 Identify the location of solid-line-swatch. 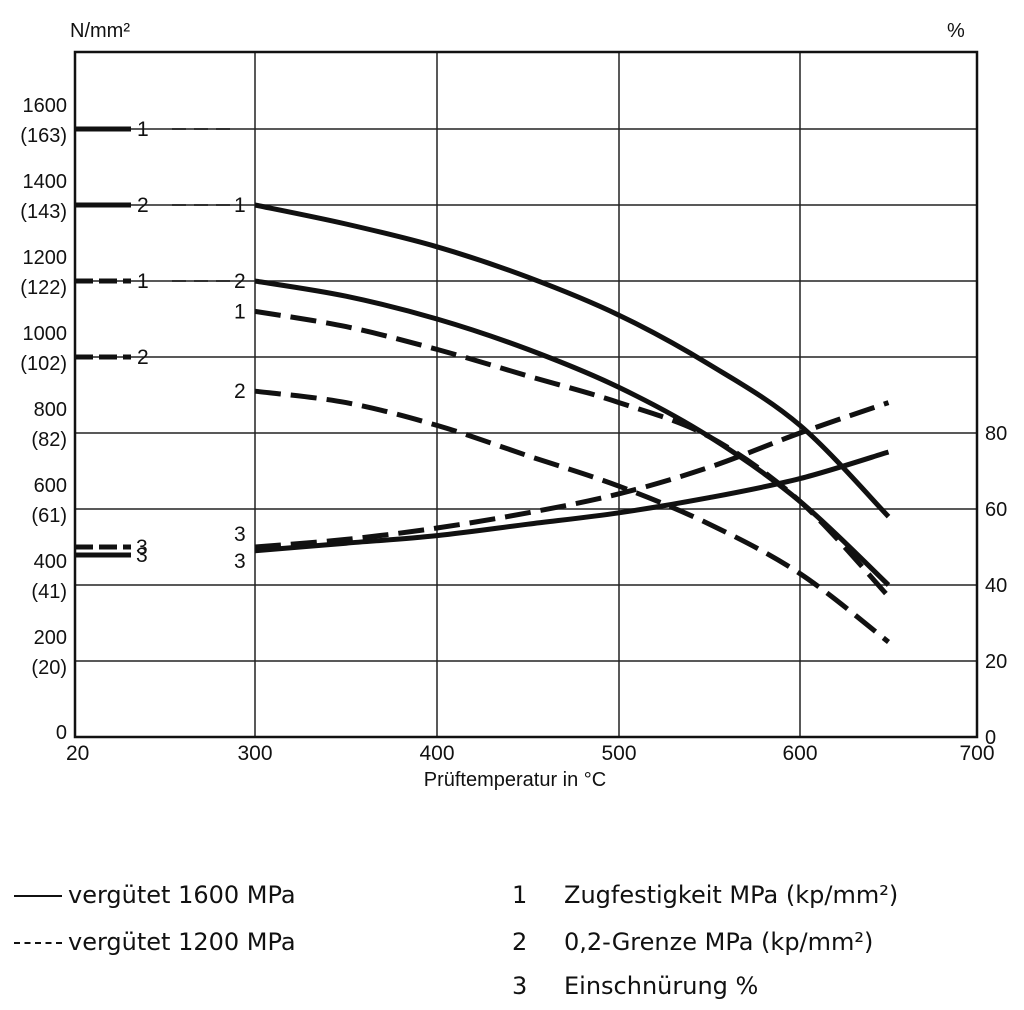
(38, 896).